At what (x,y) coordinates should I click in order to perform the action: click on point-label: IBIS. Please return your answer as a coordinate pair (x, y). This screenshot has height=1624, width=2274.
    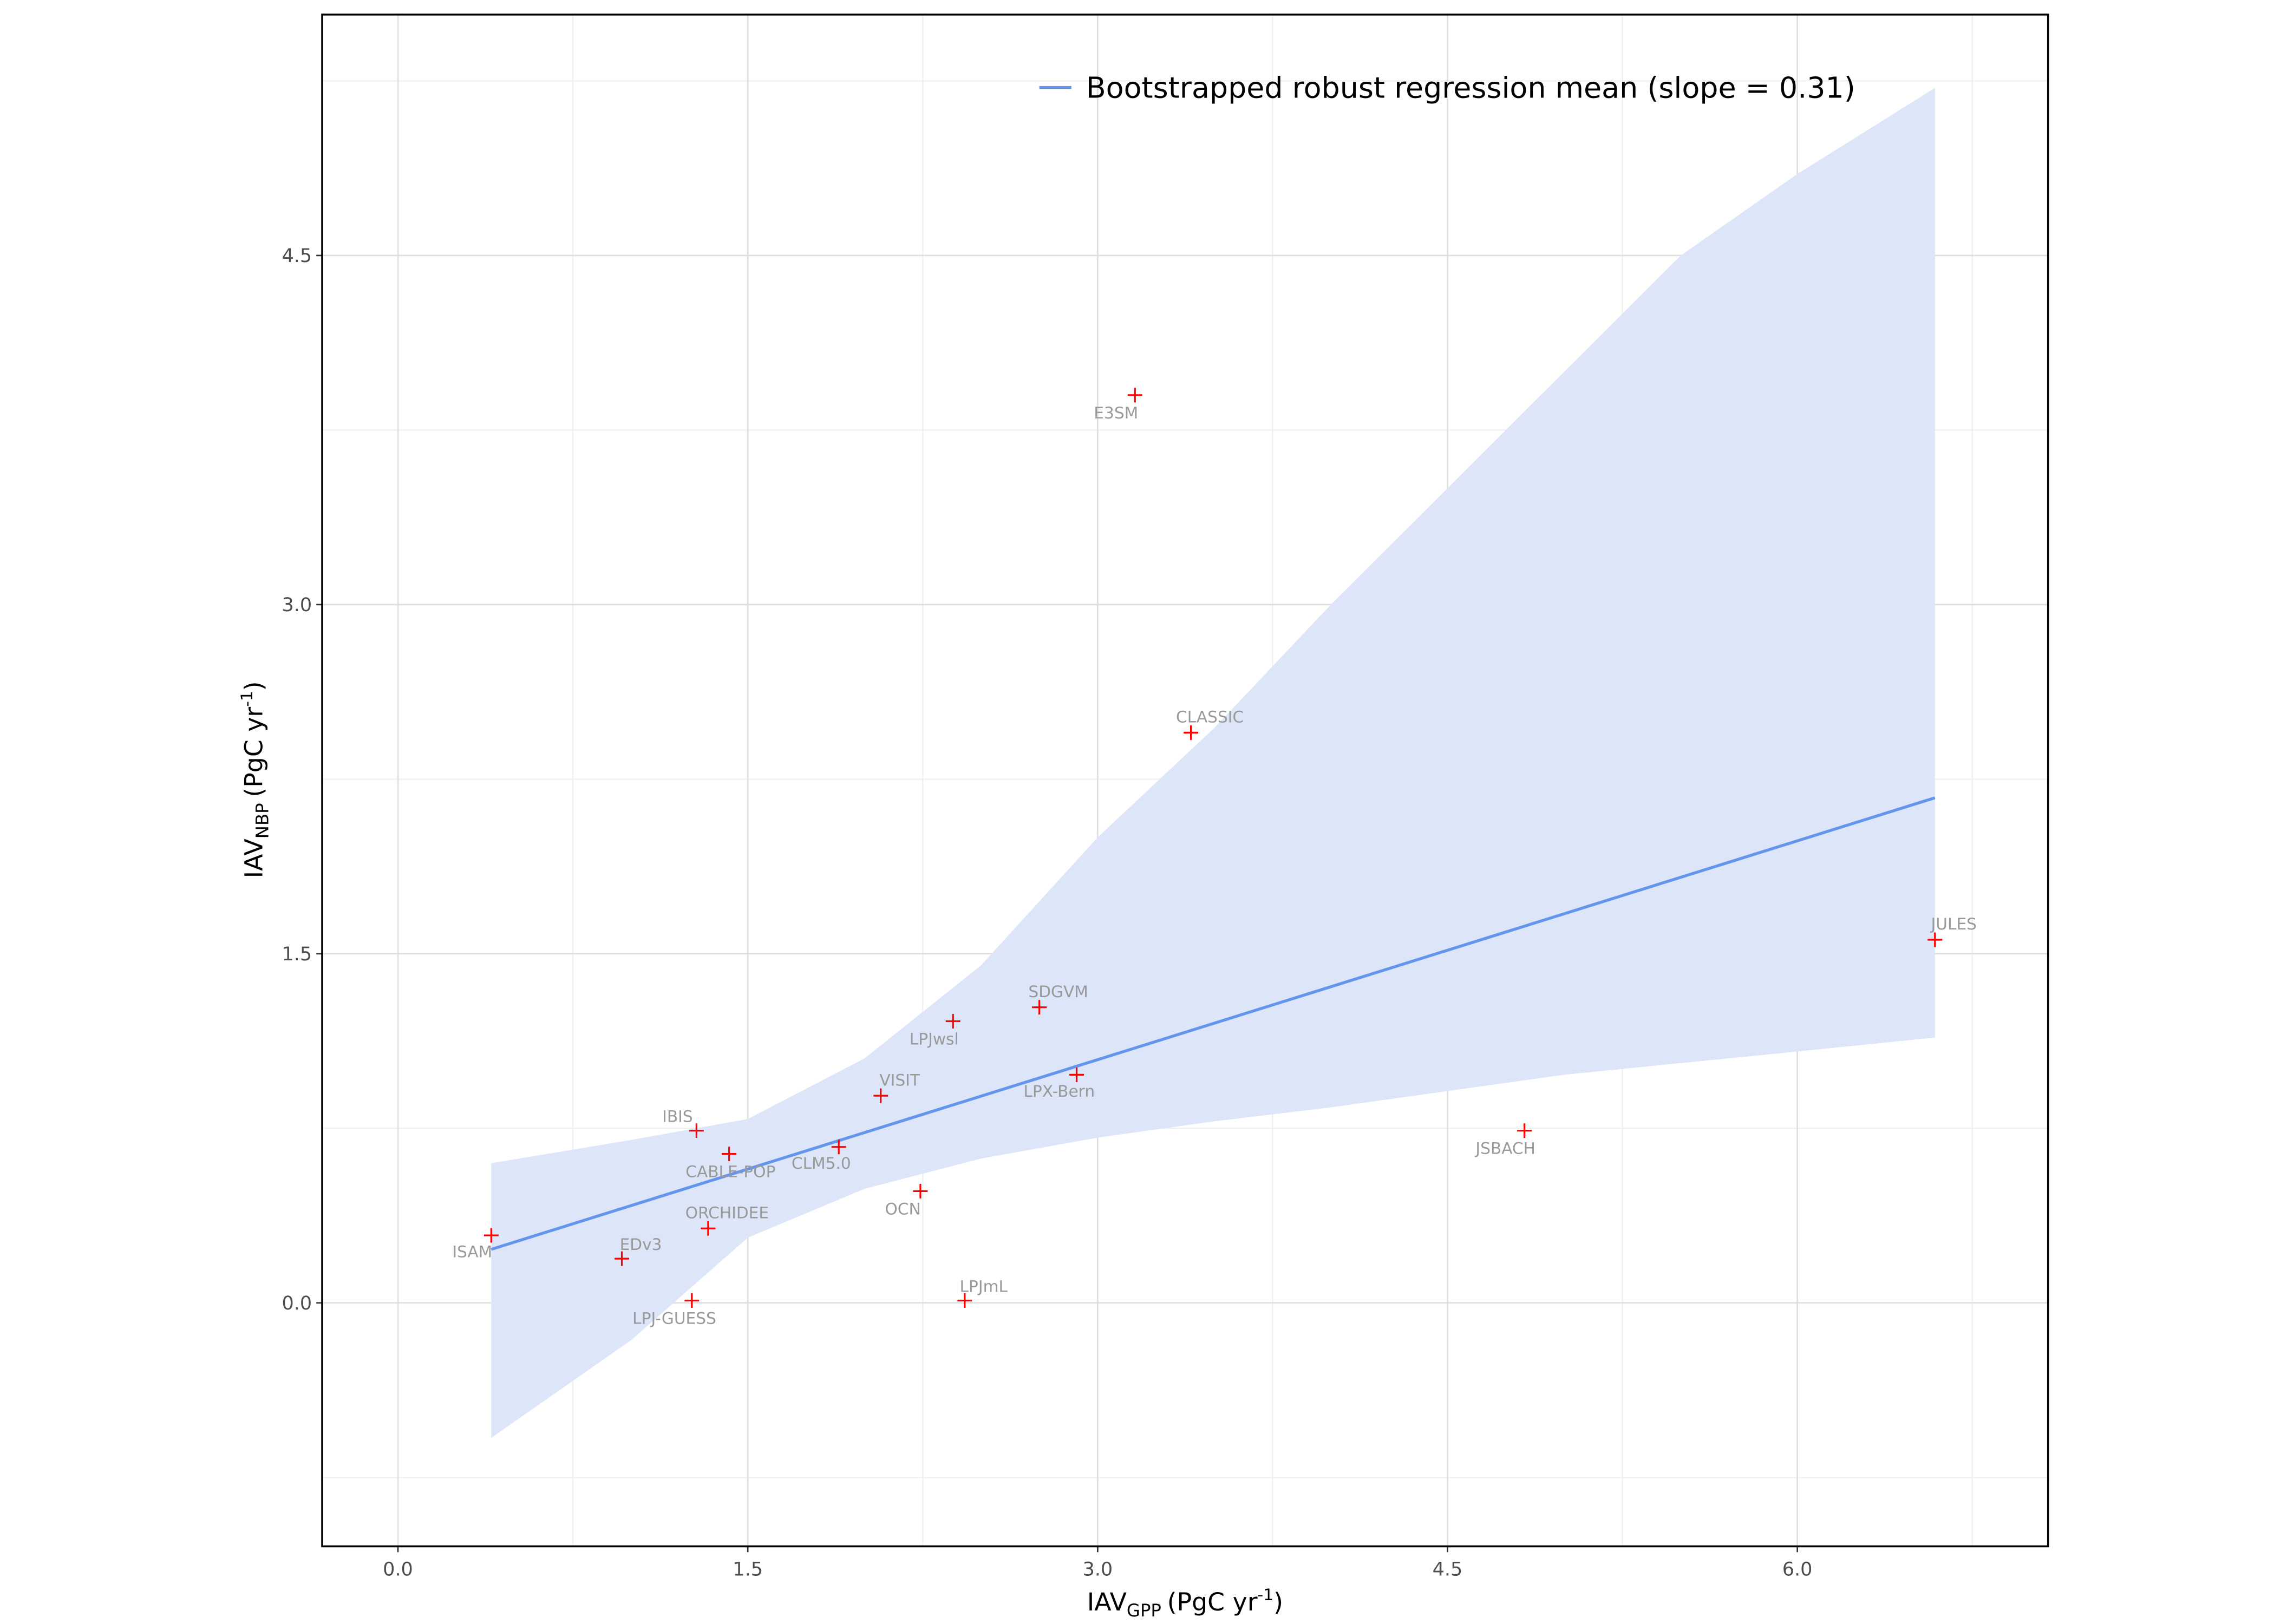
    Looking at the image, I should click on (678, 1116).